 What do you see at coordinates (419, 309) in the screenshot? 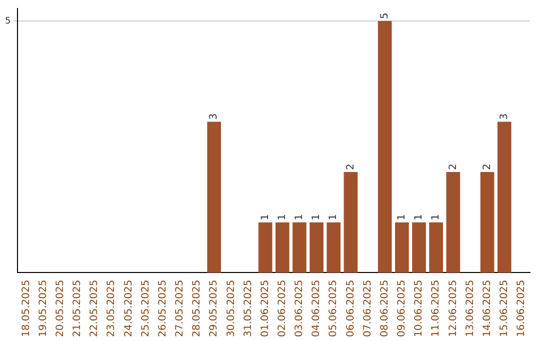
I see `x-tick-label: 10.06.2025` at bounding box center [419, 309].